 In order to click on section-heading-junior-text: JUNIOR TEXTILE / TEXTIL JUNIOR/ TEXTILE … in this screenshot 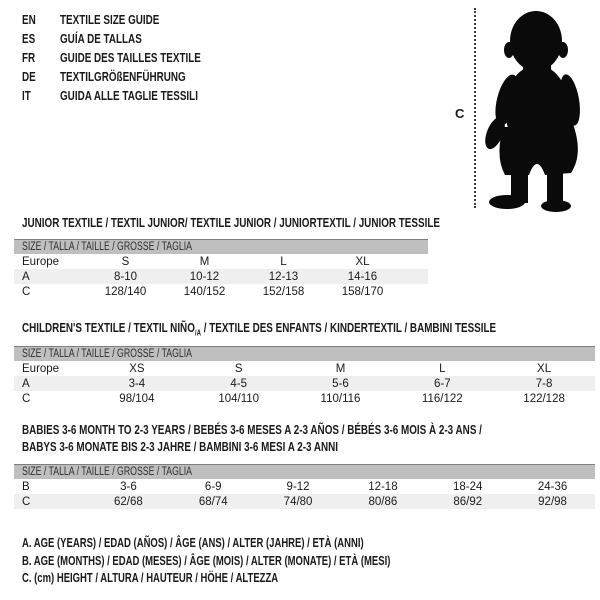, I will do `click(231, 222)`.